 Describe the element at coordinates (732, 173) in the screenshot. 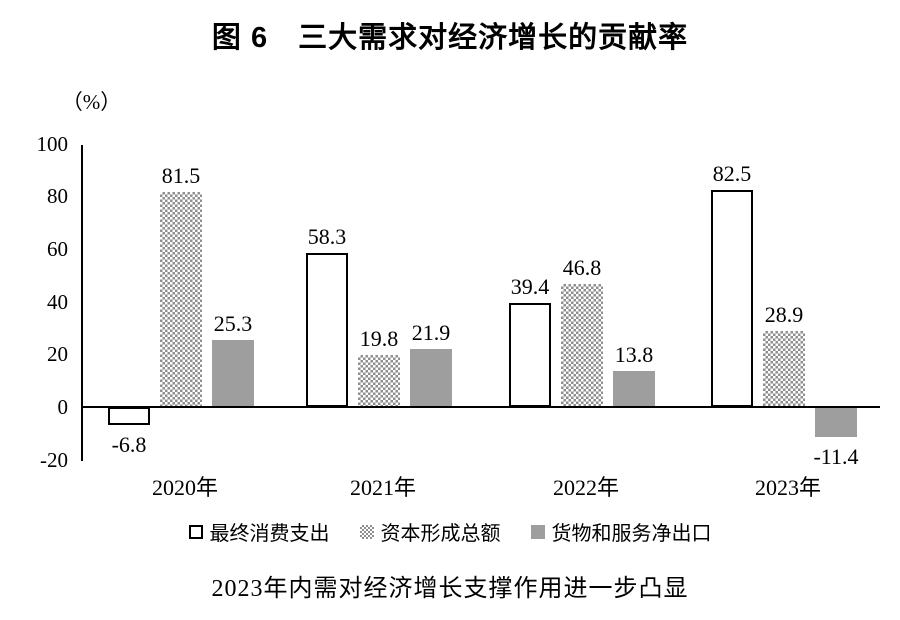

I see `bar-value-label: 82.5` at that location.